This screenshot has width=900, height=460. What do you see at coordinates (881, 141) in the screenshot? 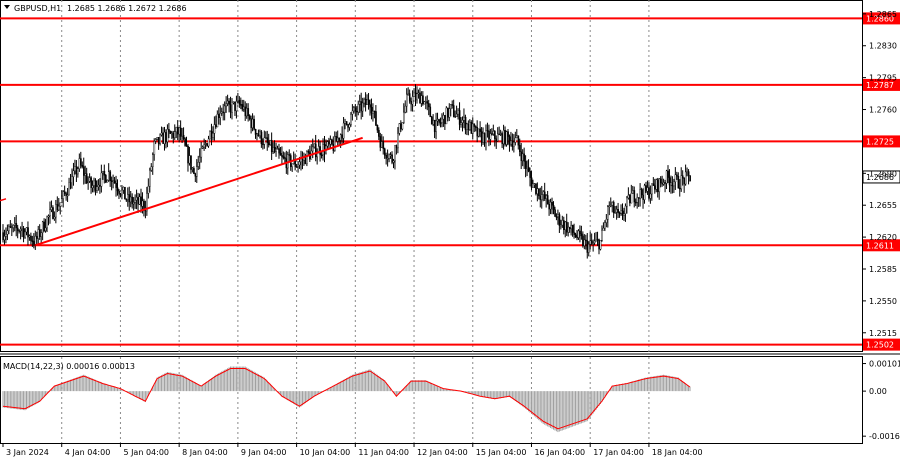
I see `level-price-tag` at bounding box center [881, 141].